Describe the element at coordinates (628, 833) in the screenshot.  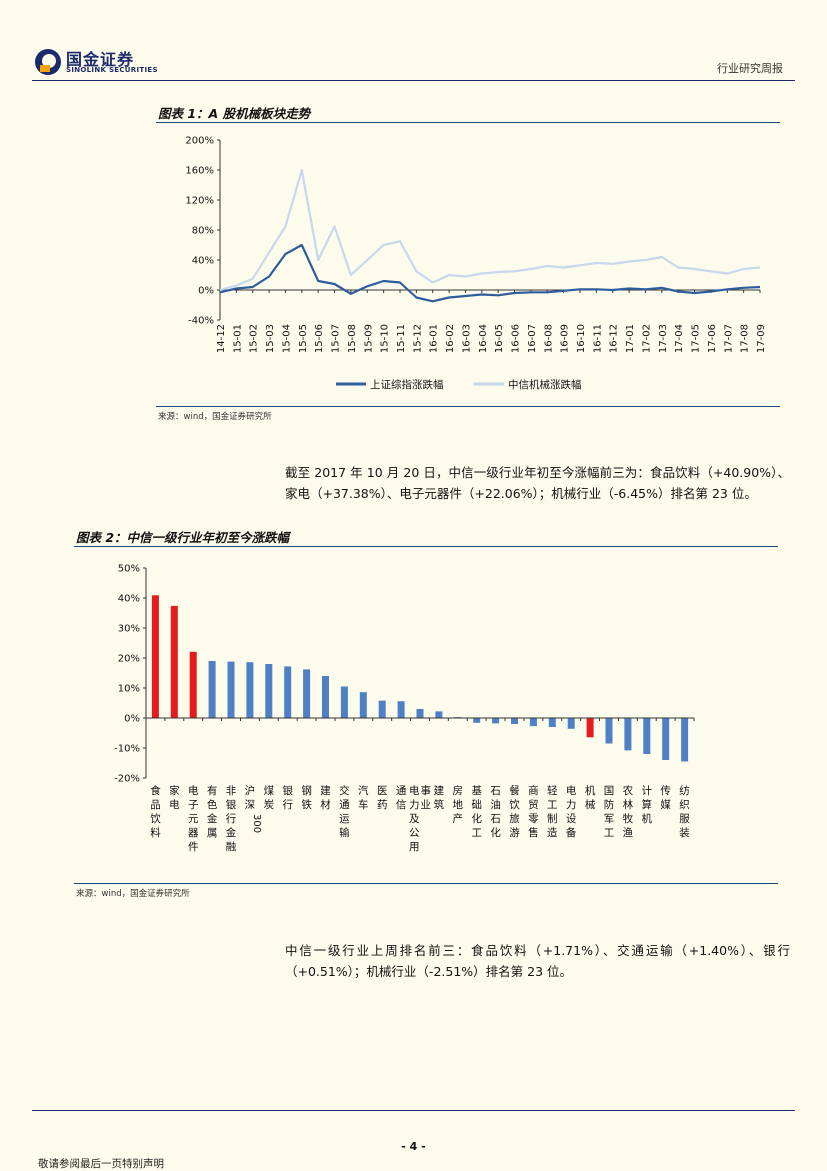
I see `category-label-char: 渔` at that location.